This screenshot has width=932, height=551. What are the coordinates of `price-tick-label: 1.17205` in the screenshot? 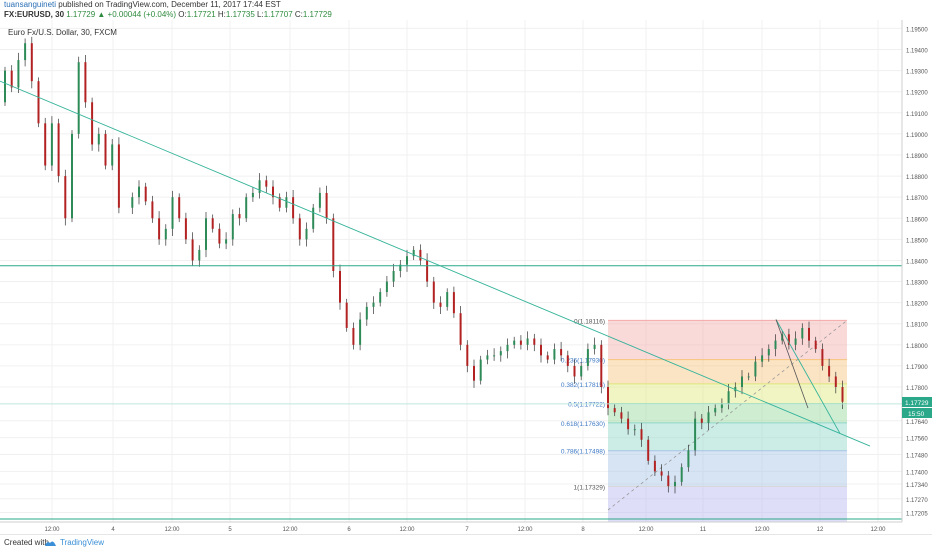 It's located at (917, 515).